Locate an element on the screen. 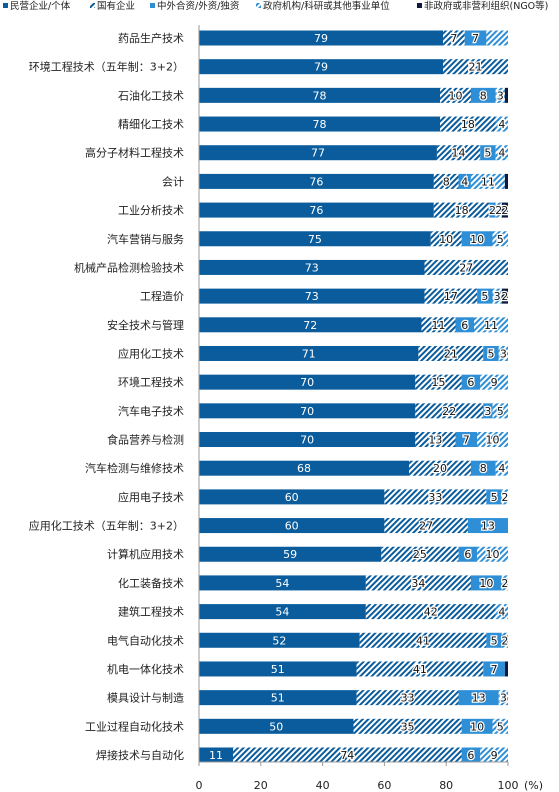 This screenshot has width=559, height=792. bar-row: 70 22 3 5 is located at coordinates (353, 411).